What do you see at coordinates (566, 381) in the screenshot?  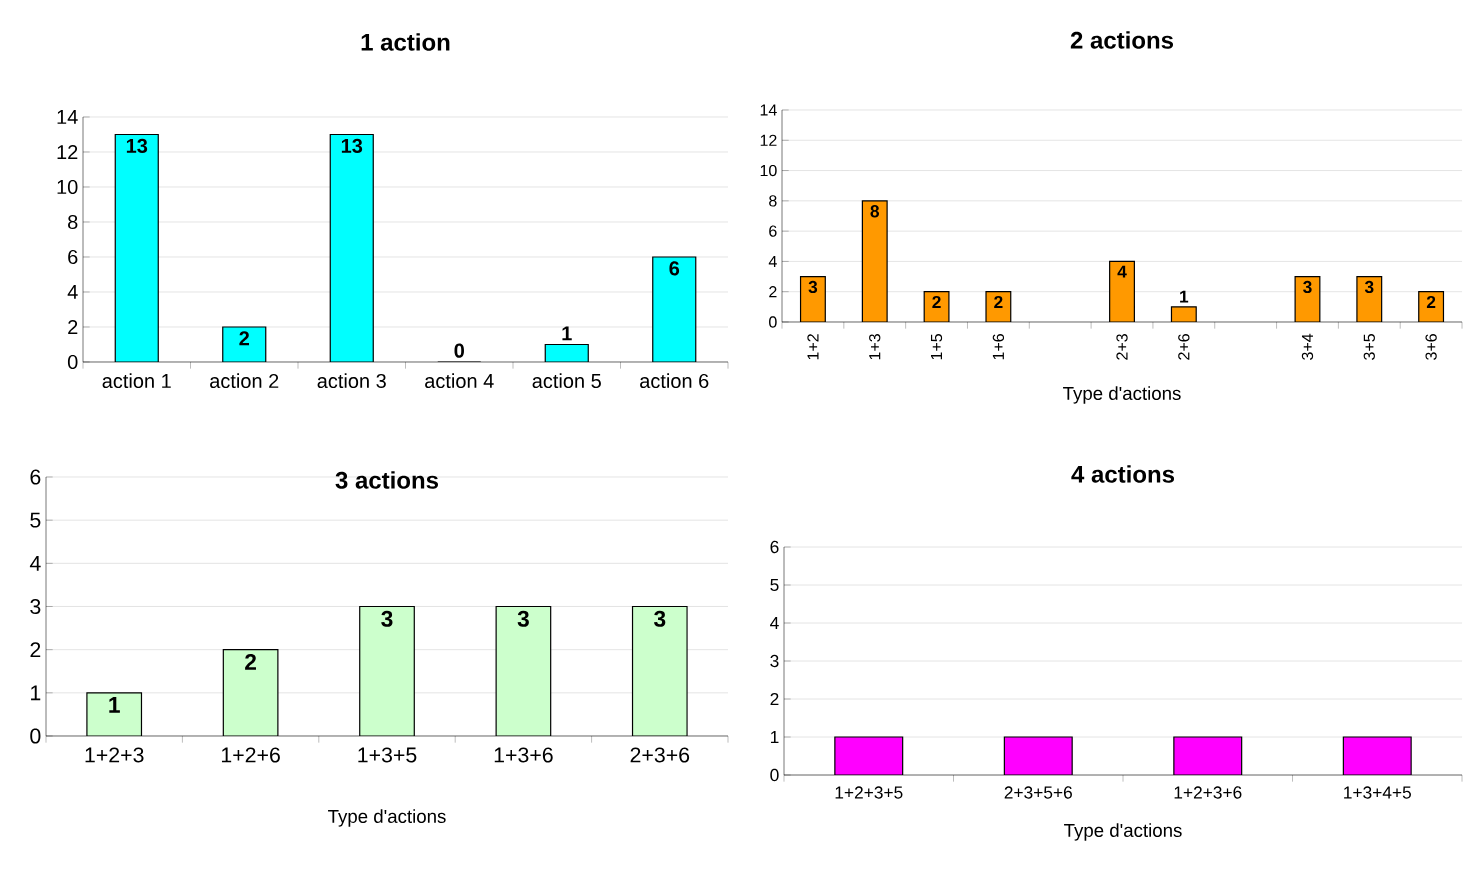 I see `x-tick-label: action 5` at bounding box center [566, 381].